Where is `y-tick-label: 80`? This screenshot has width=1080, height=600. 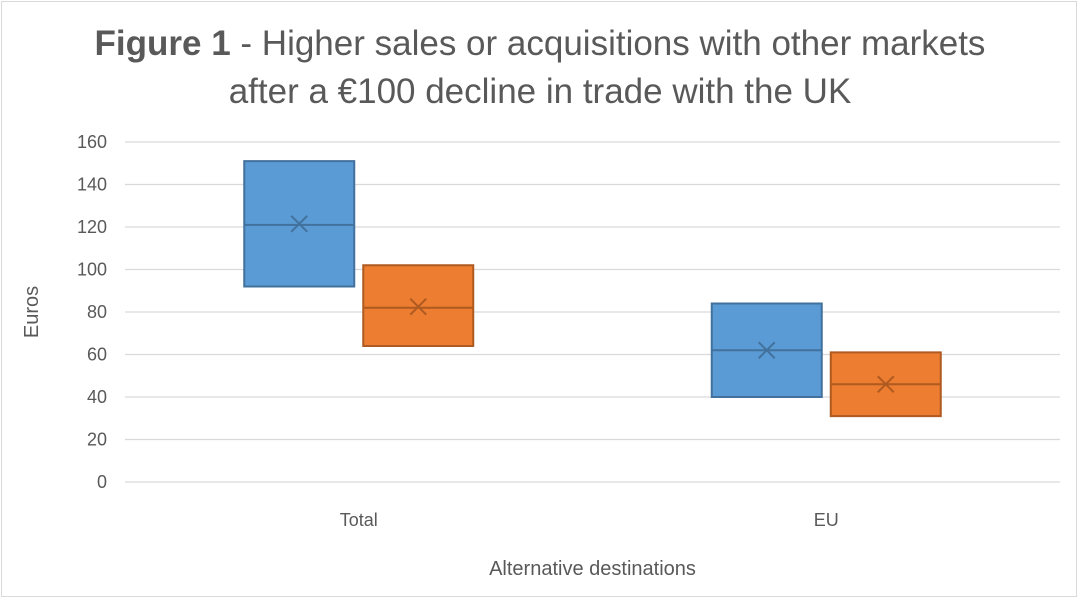
y-tick-label: 80 is located at coordinates (97, 312).